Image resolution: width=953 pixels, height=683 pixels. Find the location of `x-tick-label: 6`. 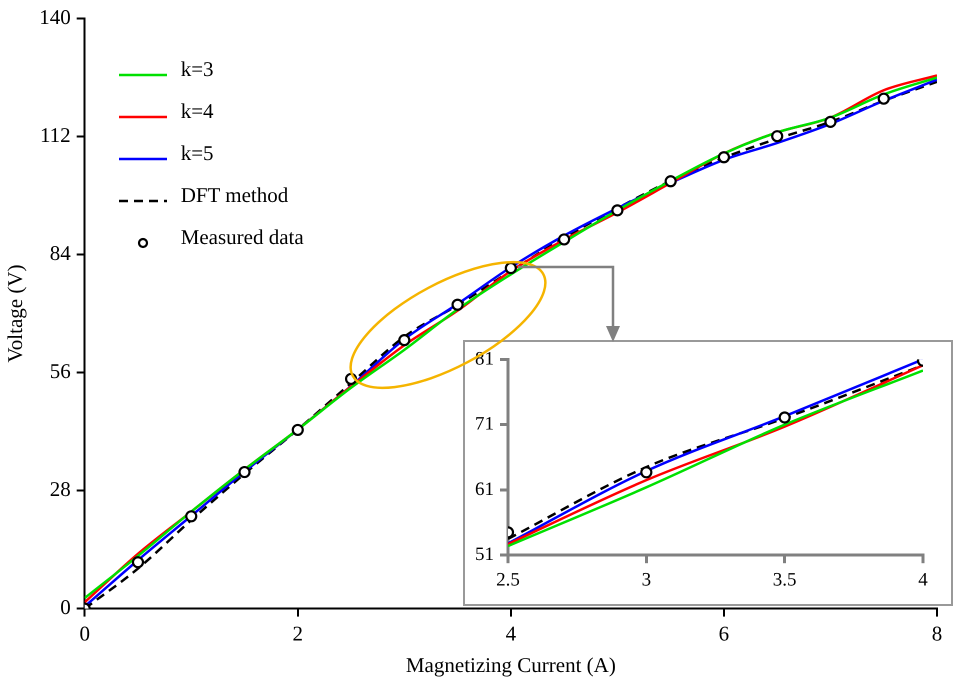

x-tick-label: 6 is located at coordinates (724, 634).